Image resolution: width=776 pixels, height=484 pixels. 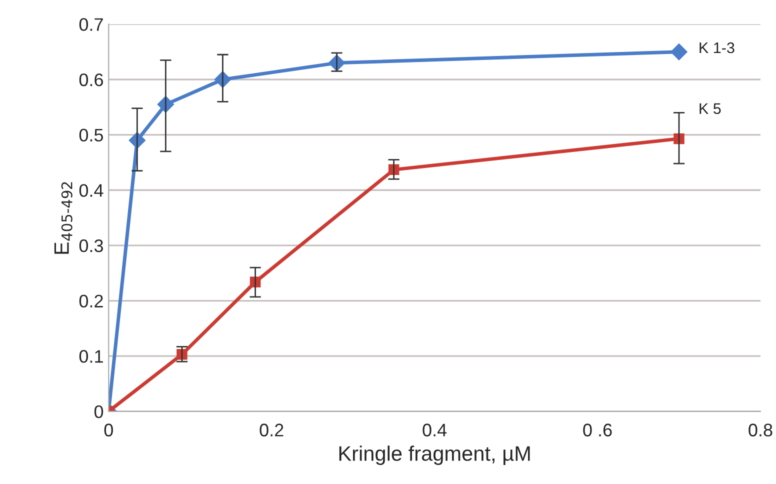 What do you see at coordinates (91, 301) in the screenshot?
I see `y-tick-label: 0.2` at bounding box center [91, 301].